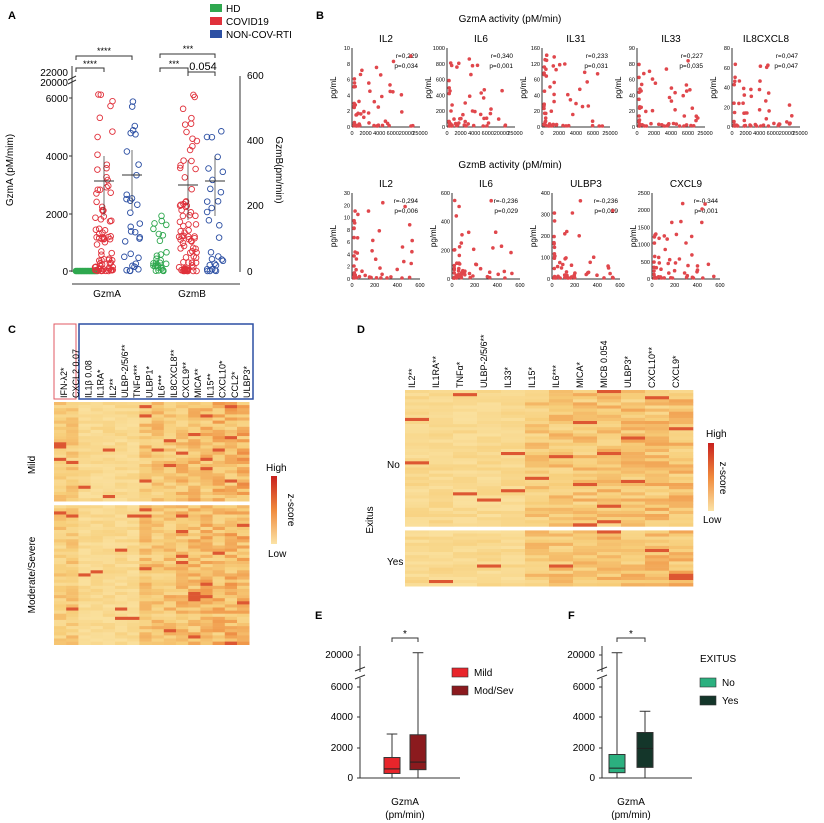 This screenshot has height=823, width=824. What do you see at coordinates (149, 381) in the screenshot?
I see `c-col-header: ULBP1*` at bounding box center [149, 381].